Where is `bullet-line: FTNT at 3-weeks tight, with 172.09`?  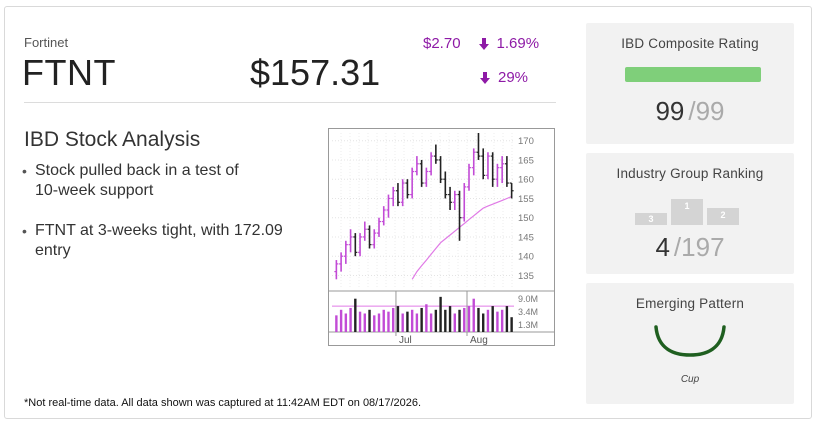 bullet-line: FTNT at 3-weeks tight, with 172.09 is located at coordinates (159, 230).